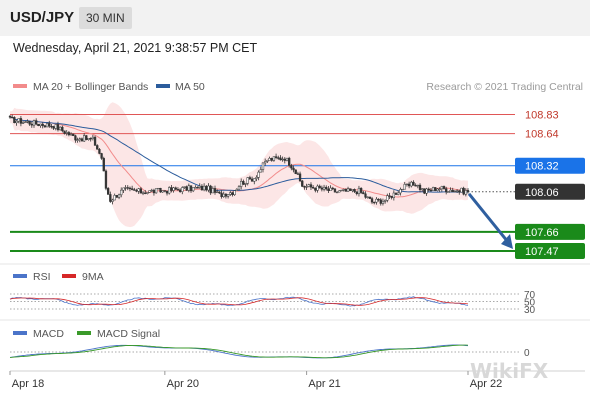 This screenshot has width=590, height=400. I want to click on ma20-legend-label: MA 20 + Bollinger Bands, so click(90, 87).